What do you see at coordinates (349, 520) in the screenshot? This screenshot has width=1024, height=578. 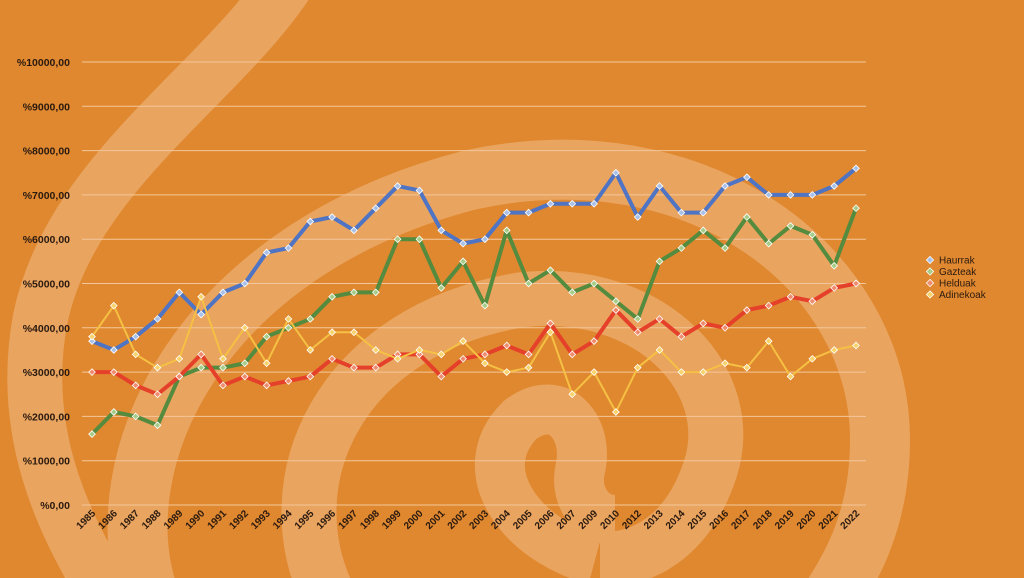 I see `x-tick-label: 1997` at bounding box center [349, 520].